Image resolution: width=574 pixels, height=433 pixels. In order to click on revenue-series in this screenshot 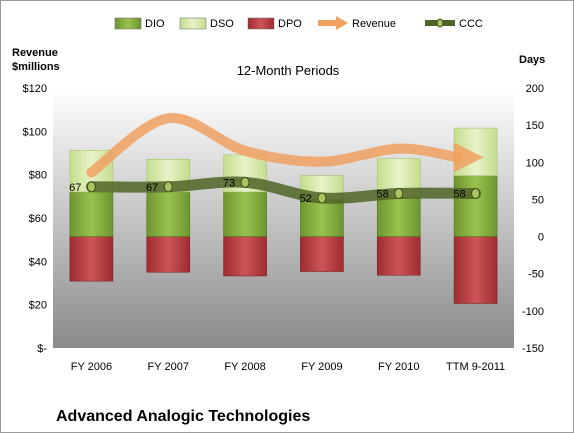, I will do `click(285, 145)`.